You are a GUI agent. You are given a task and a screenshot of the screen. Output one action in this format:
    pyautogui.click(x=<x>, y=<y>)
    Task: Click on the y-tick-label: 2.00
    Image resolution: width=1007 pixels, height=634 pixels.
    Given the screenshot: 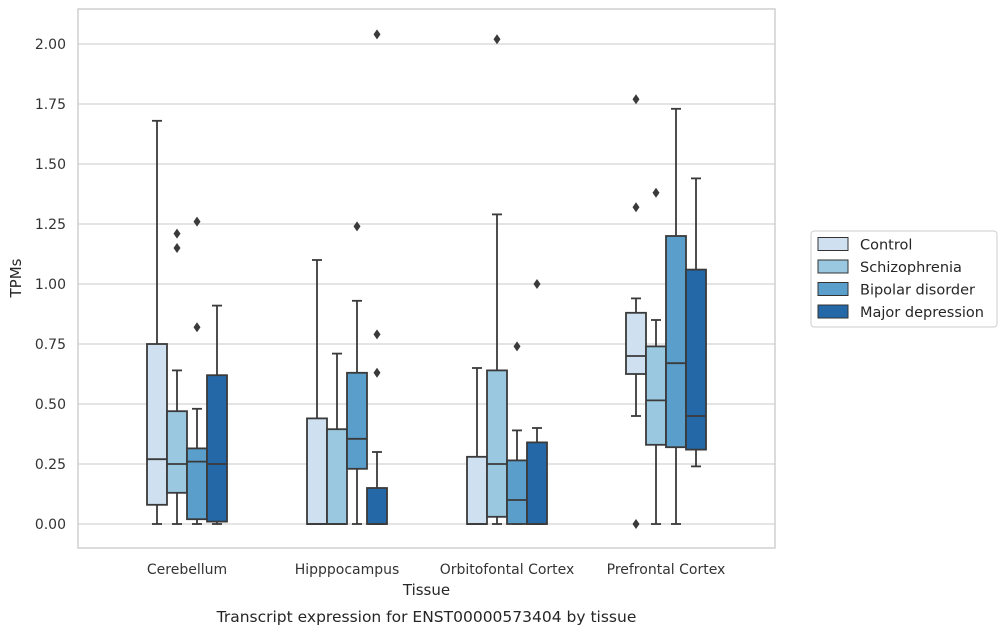 What is the action you would take?
    pyautogui.click(x=50, y=45)
    